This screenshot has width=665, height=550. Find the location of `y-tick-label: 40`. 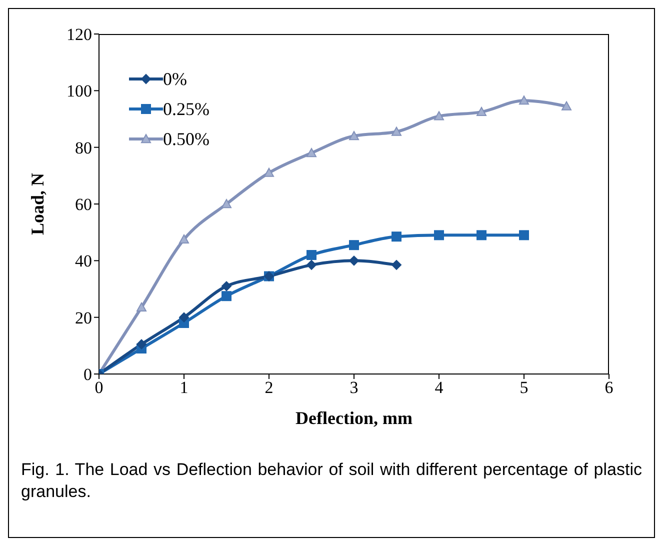

y-tick-label: 40 is located at coordinates (83, 261).